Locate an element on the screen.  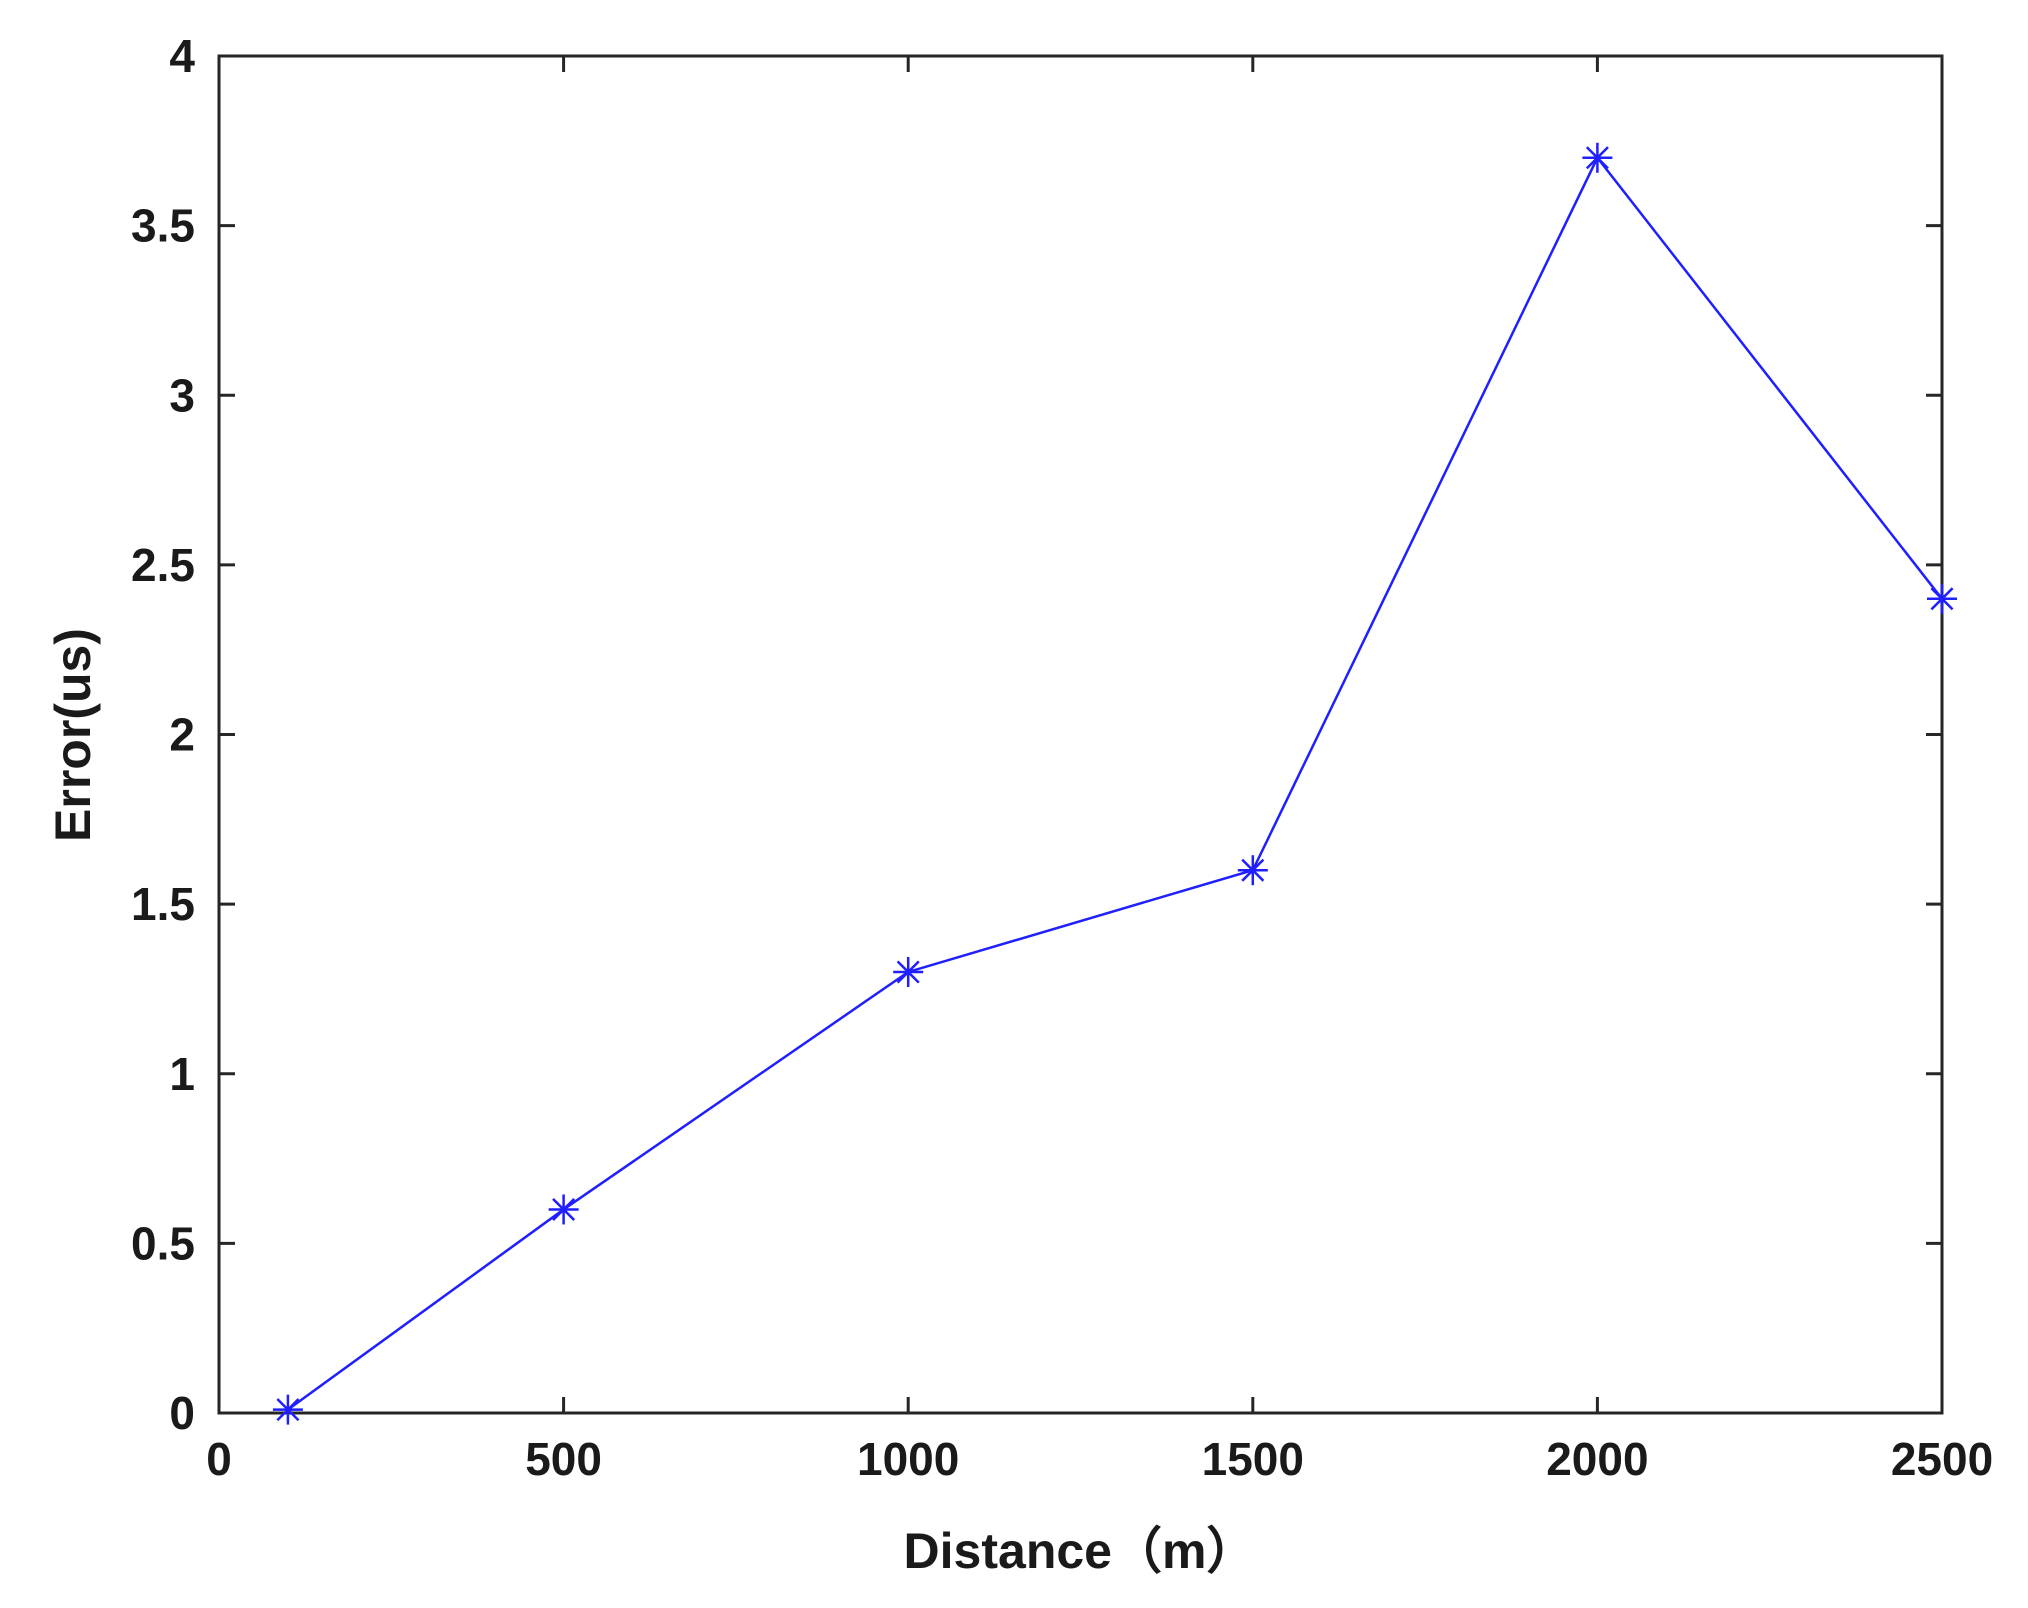
x-tick-label: 2000 is located at coordinates (1597, 1459).